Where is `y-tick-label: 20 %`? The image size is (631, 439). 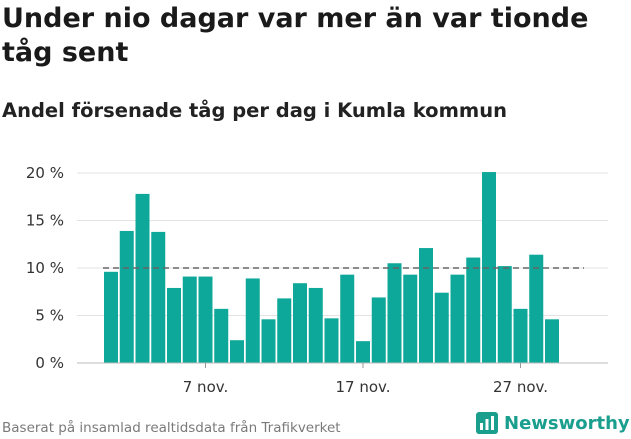 y-tick-label: 20 % is located at coordinates (45, 173).